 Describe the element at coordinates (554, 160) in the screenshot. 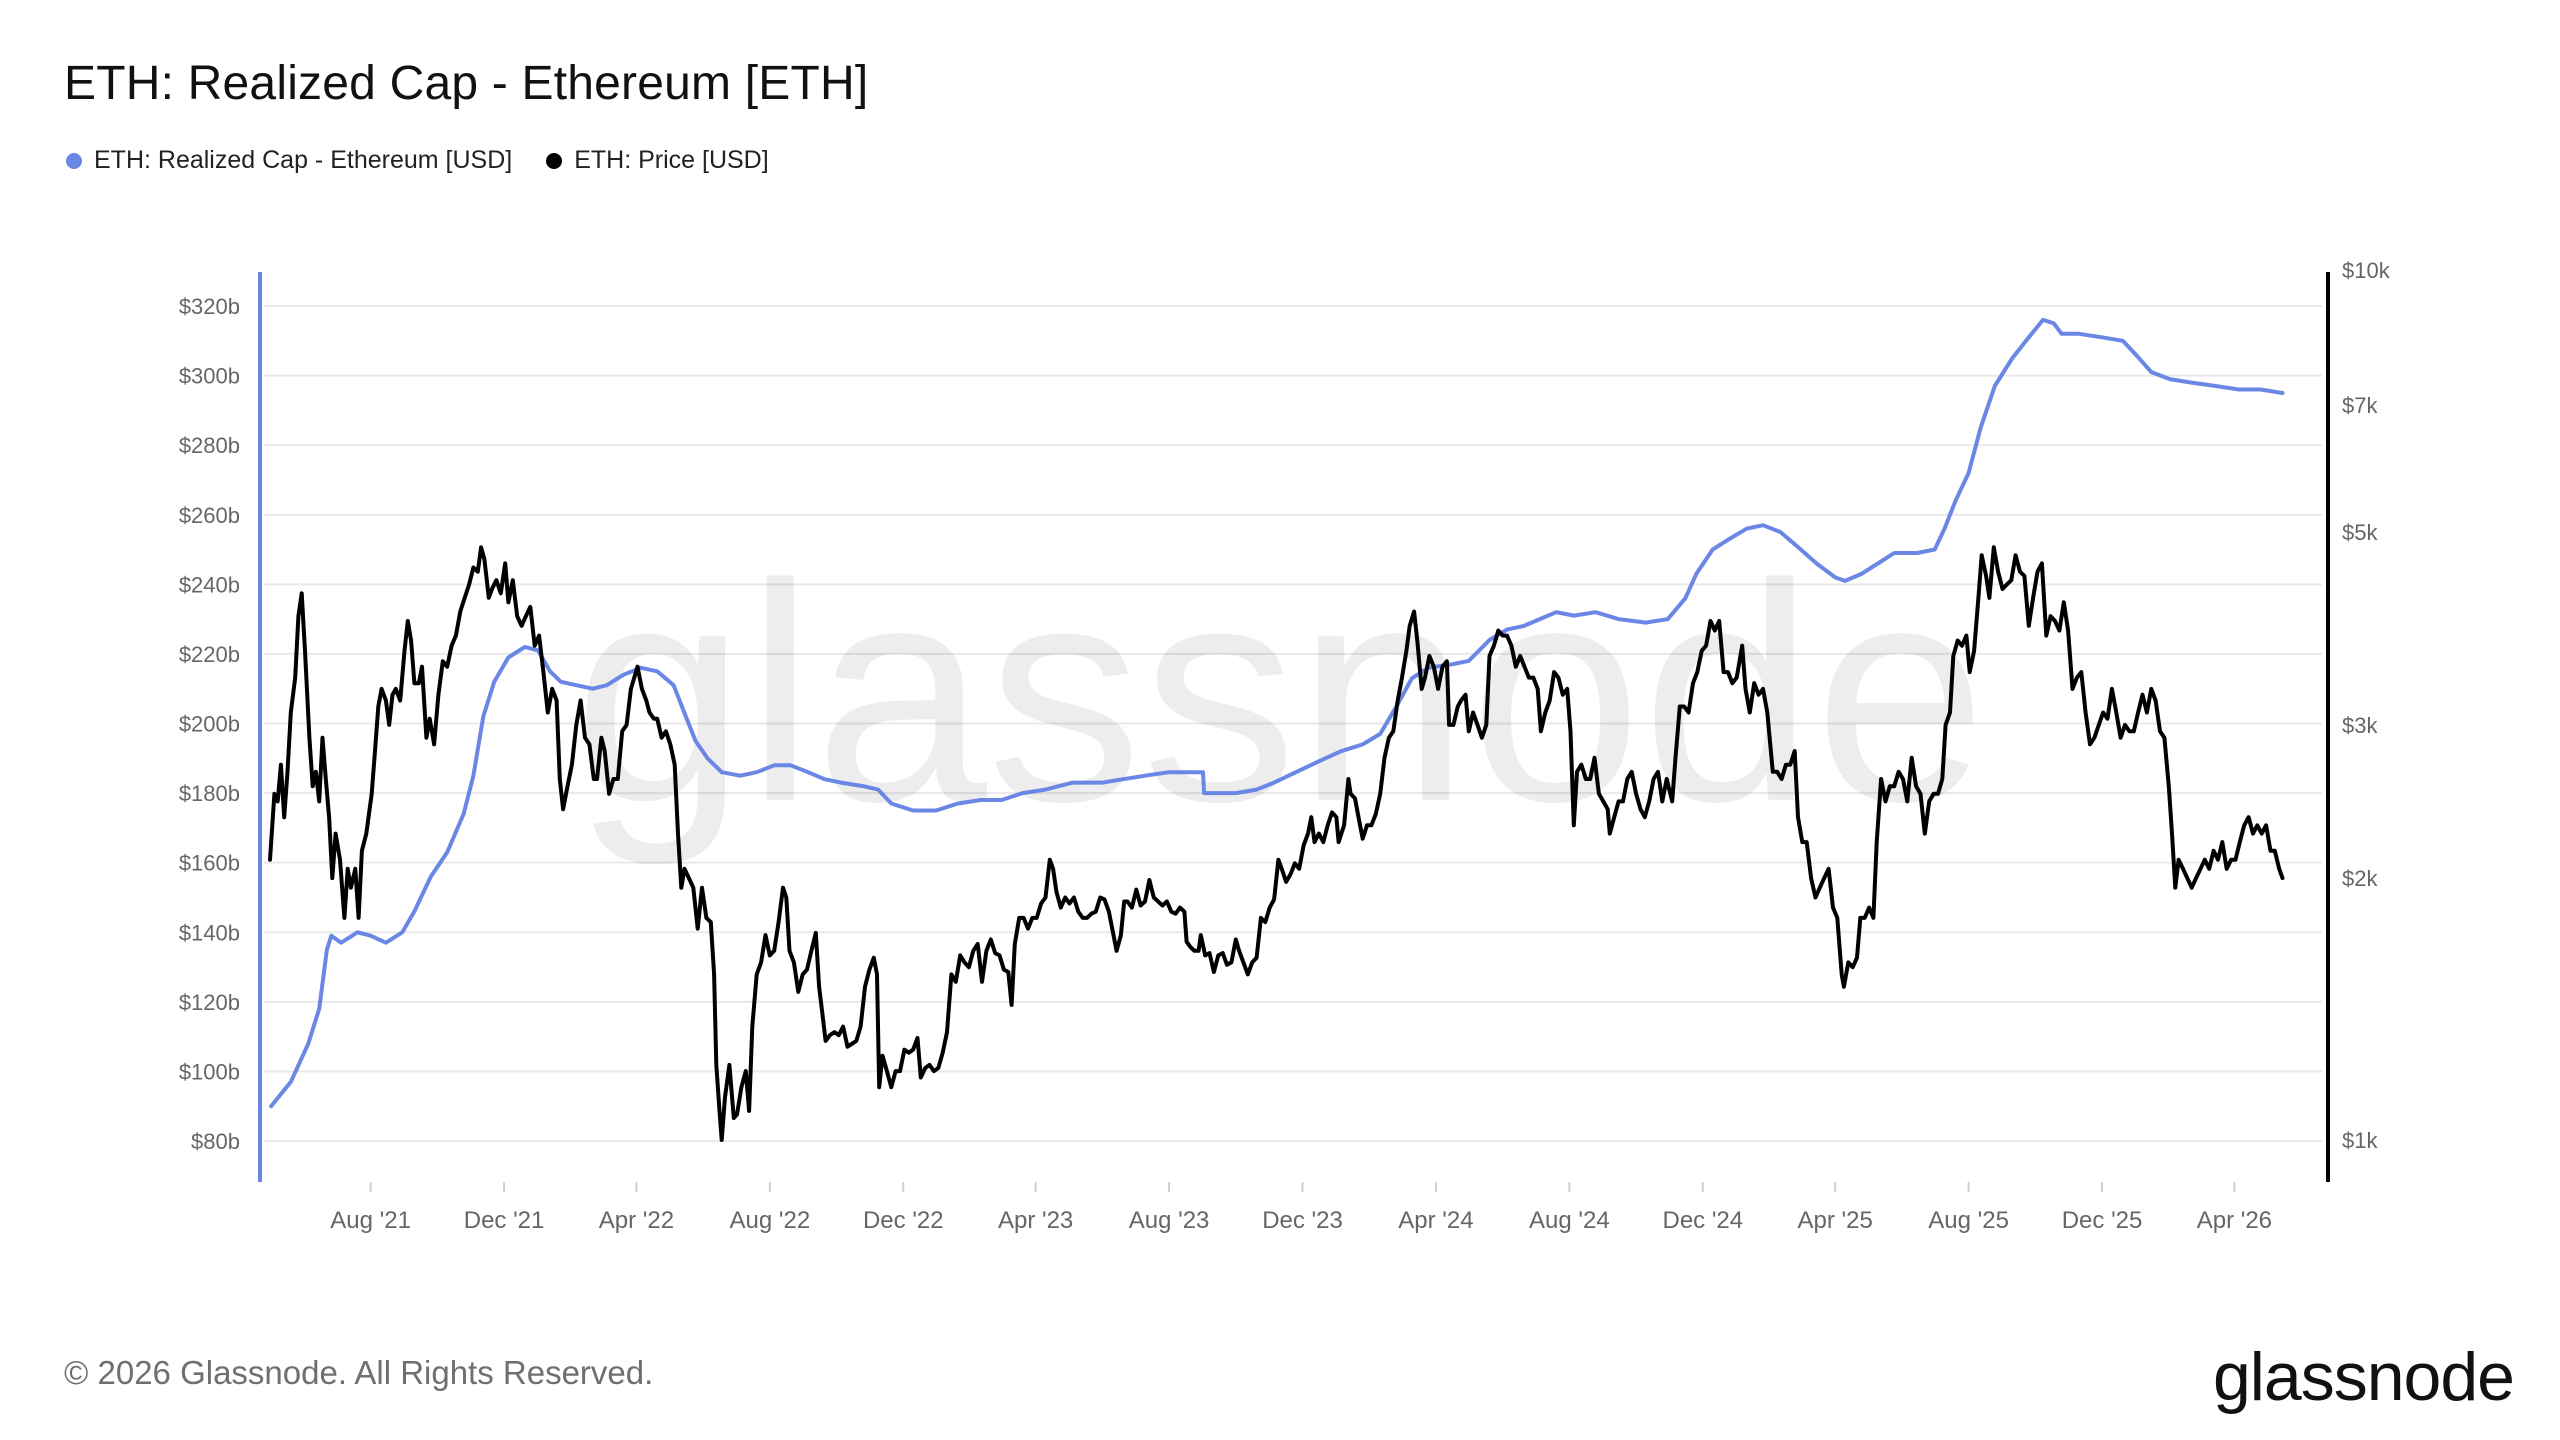

I see `legend-dot-price` at that location.